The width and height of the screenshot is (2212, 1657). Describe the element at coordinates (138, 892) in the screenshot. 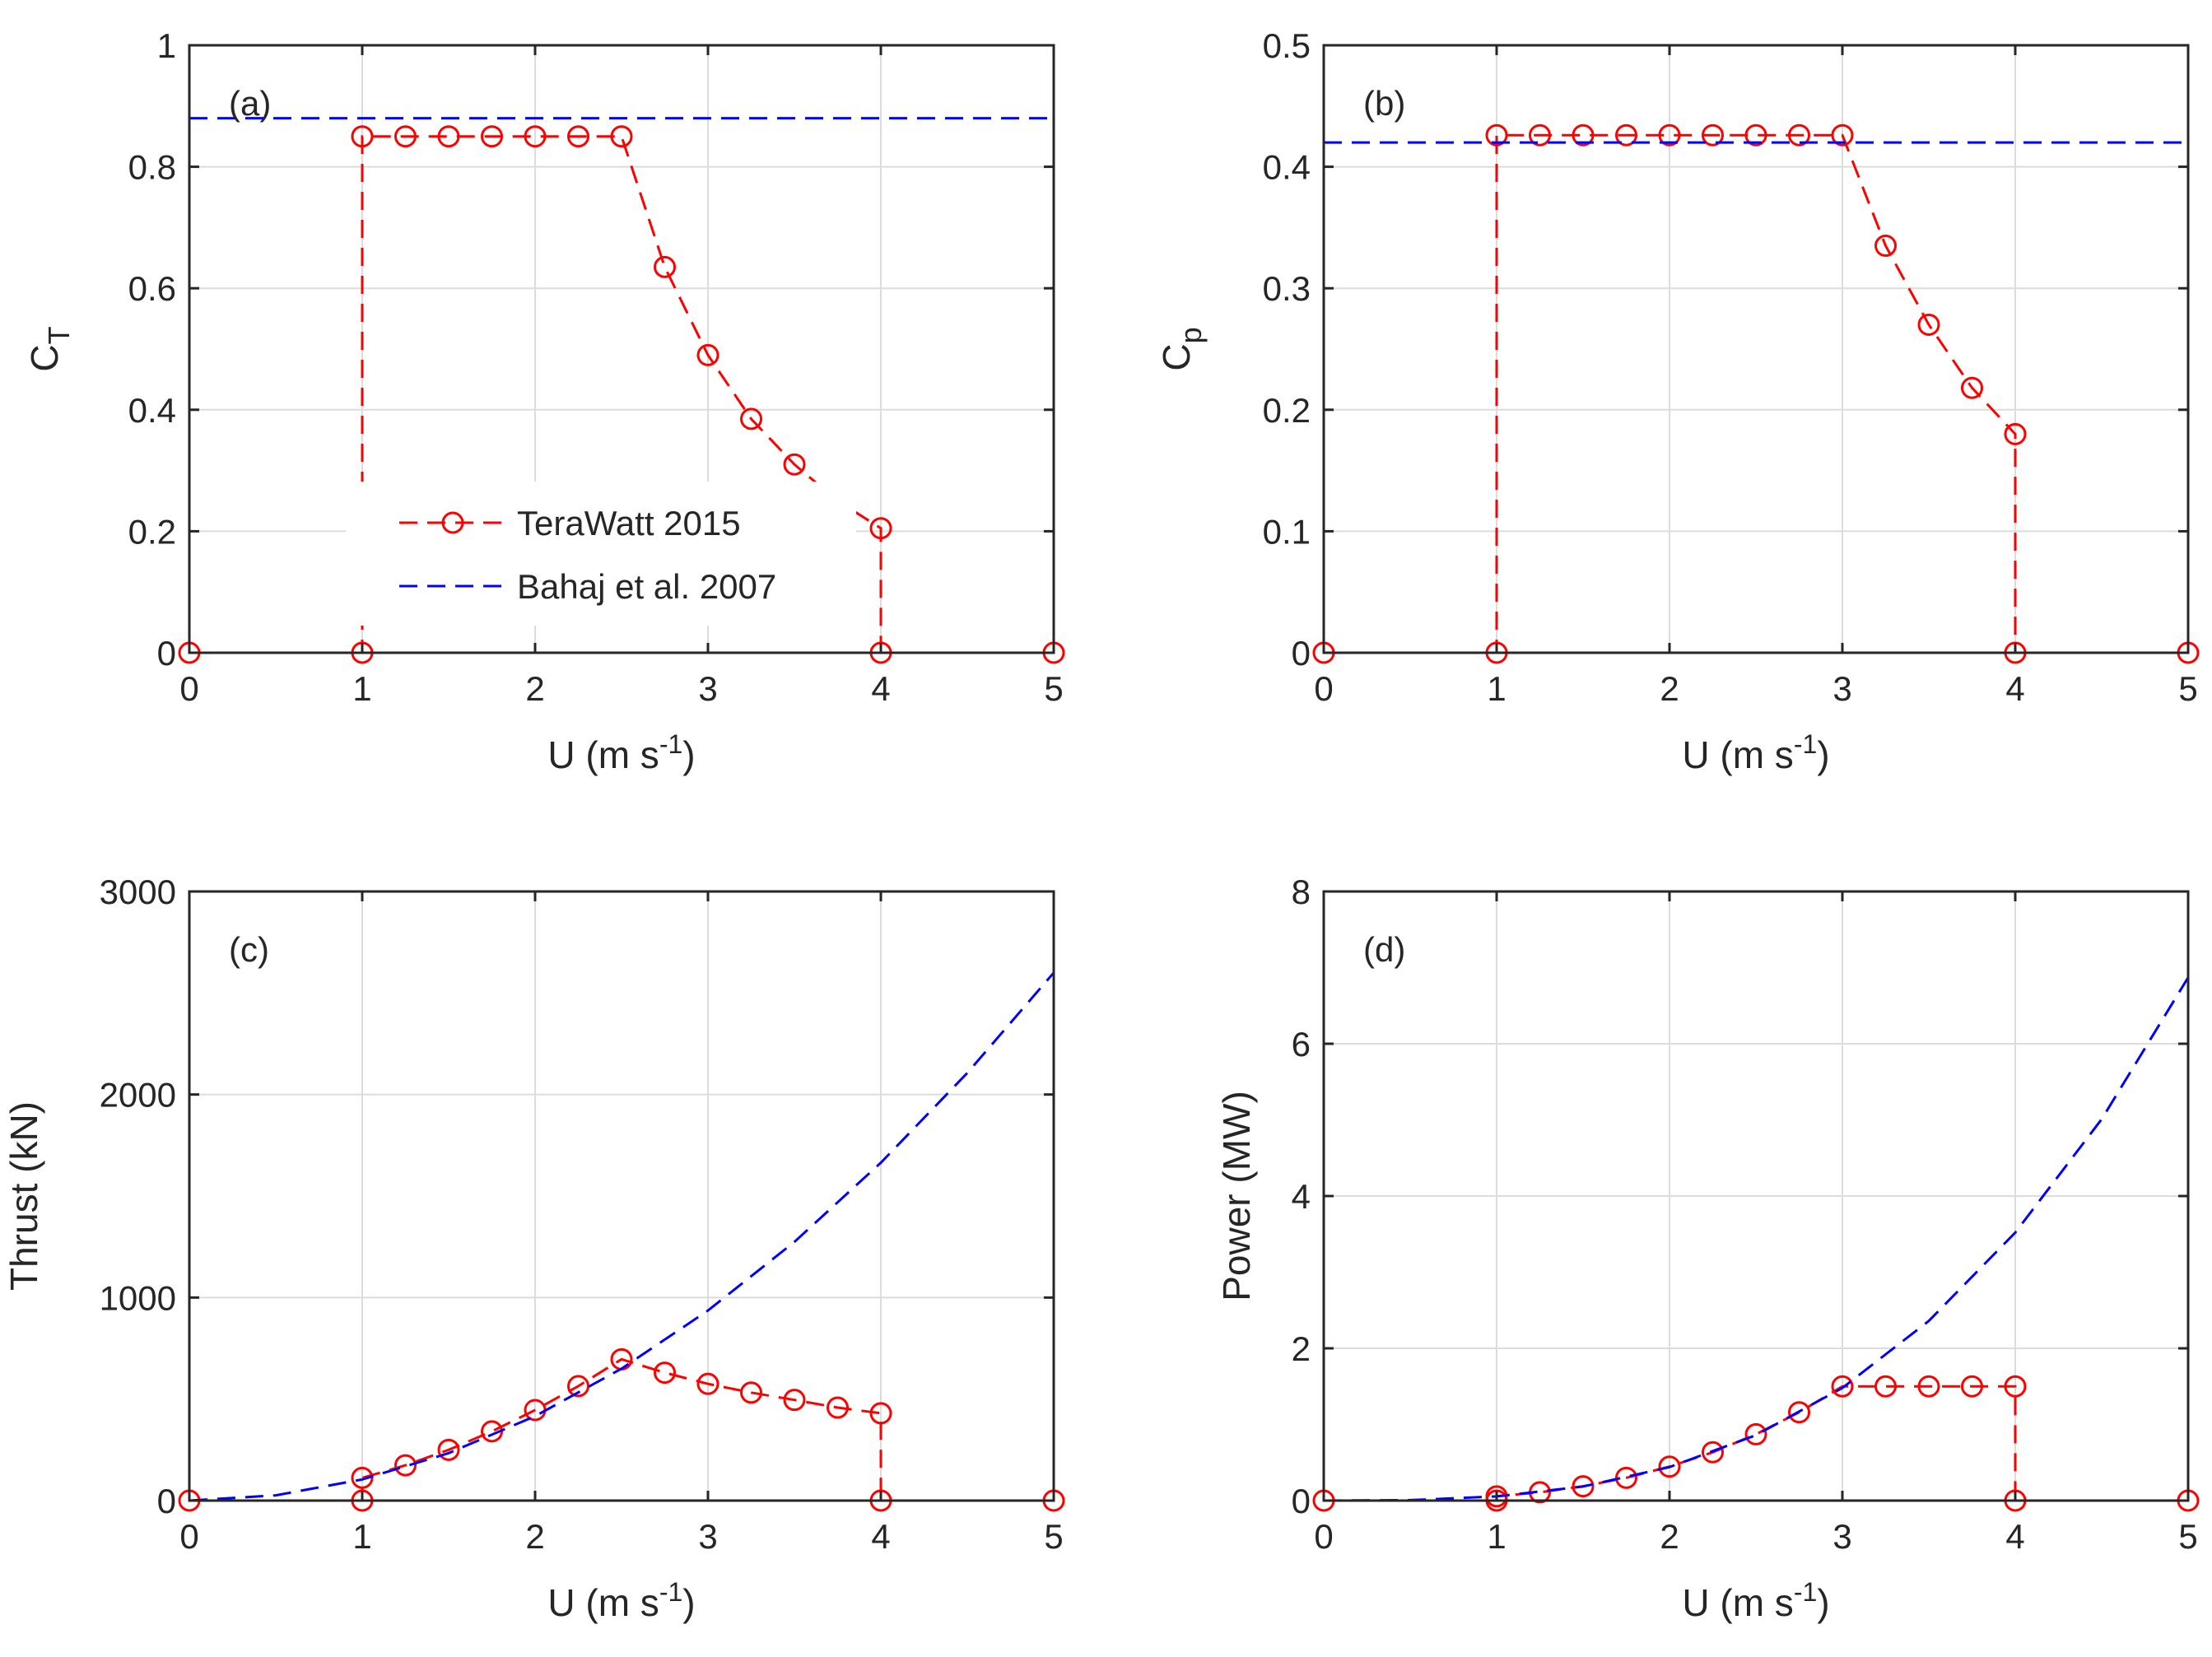

I see `y-tick-label: 3000` at that location.